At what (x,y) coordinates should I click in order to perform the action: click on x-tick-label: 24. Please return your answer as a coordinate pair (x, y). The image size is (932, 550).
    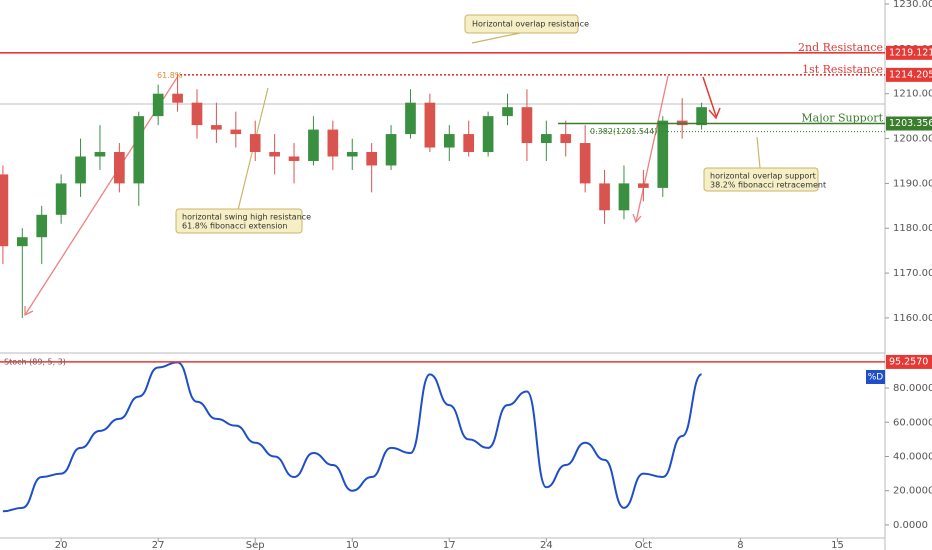
    Looking at the image, I should click on (546, 545).